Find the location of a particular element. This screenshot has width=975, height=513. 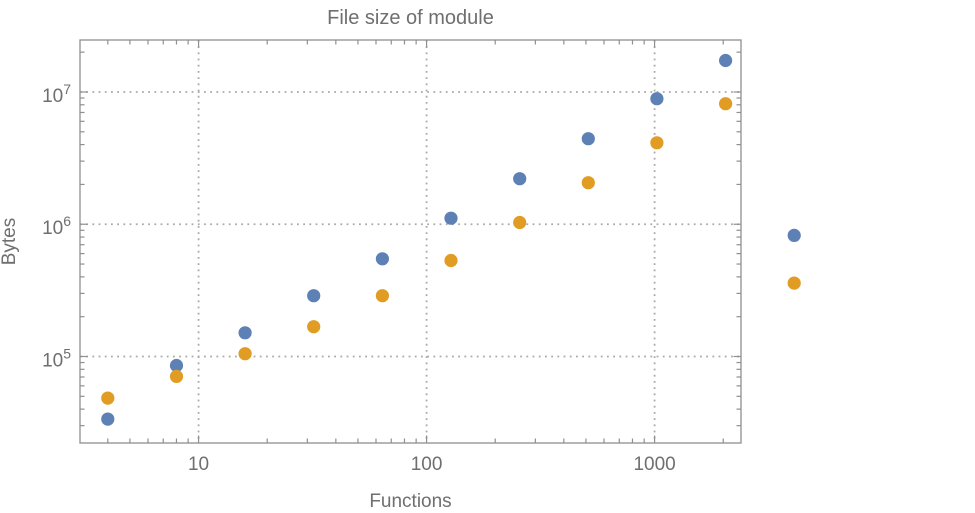

y-tick-label: 10⁶ is located at coordinates (56, 226).